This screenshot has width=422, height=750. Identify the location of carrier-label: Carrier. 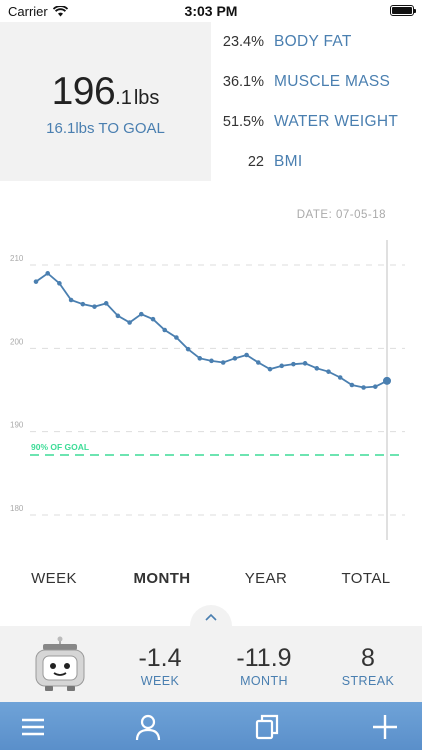
(28, 11).